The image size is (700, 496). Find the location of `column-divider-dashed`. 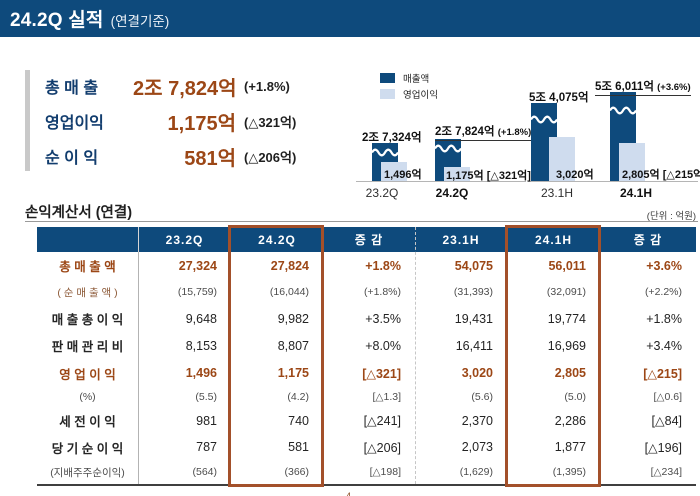

column-divider-dashed is located at coordinates (415, 355).